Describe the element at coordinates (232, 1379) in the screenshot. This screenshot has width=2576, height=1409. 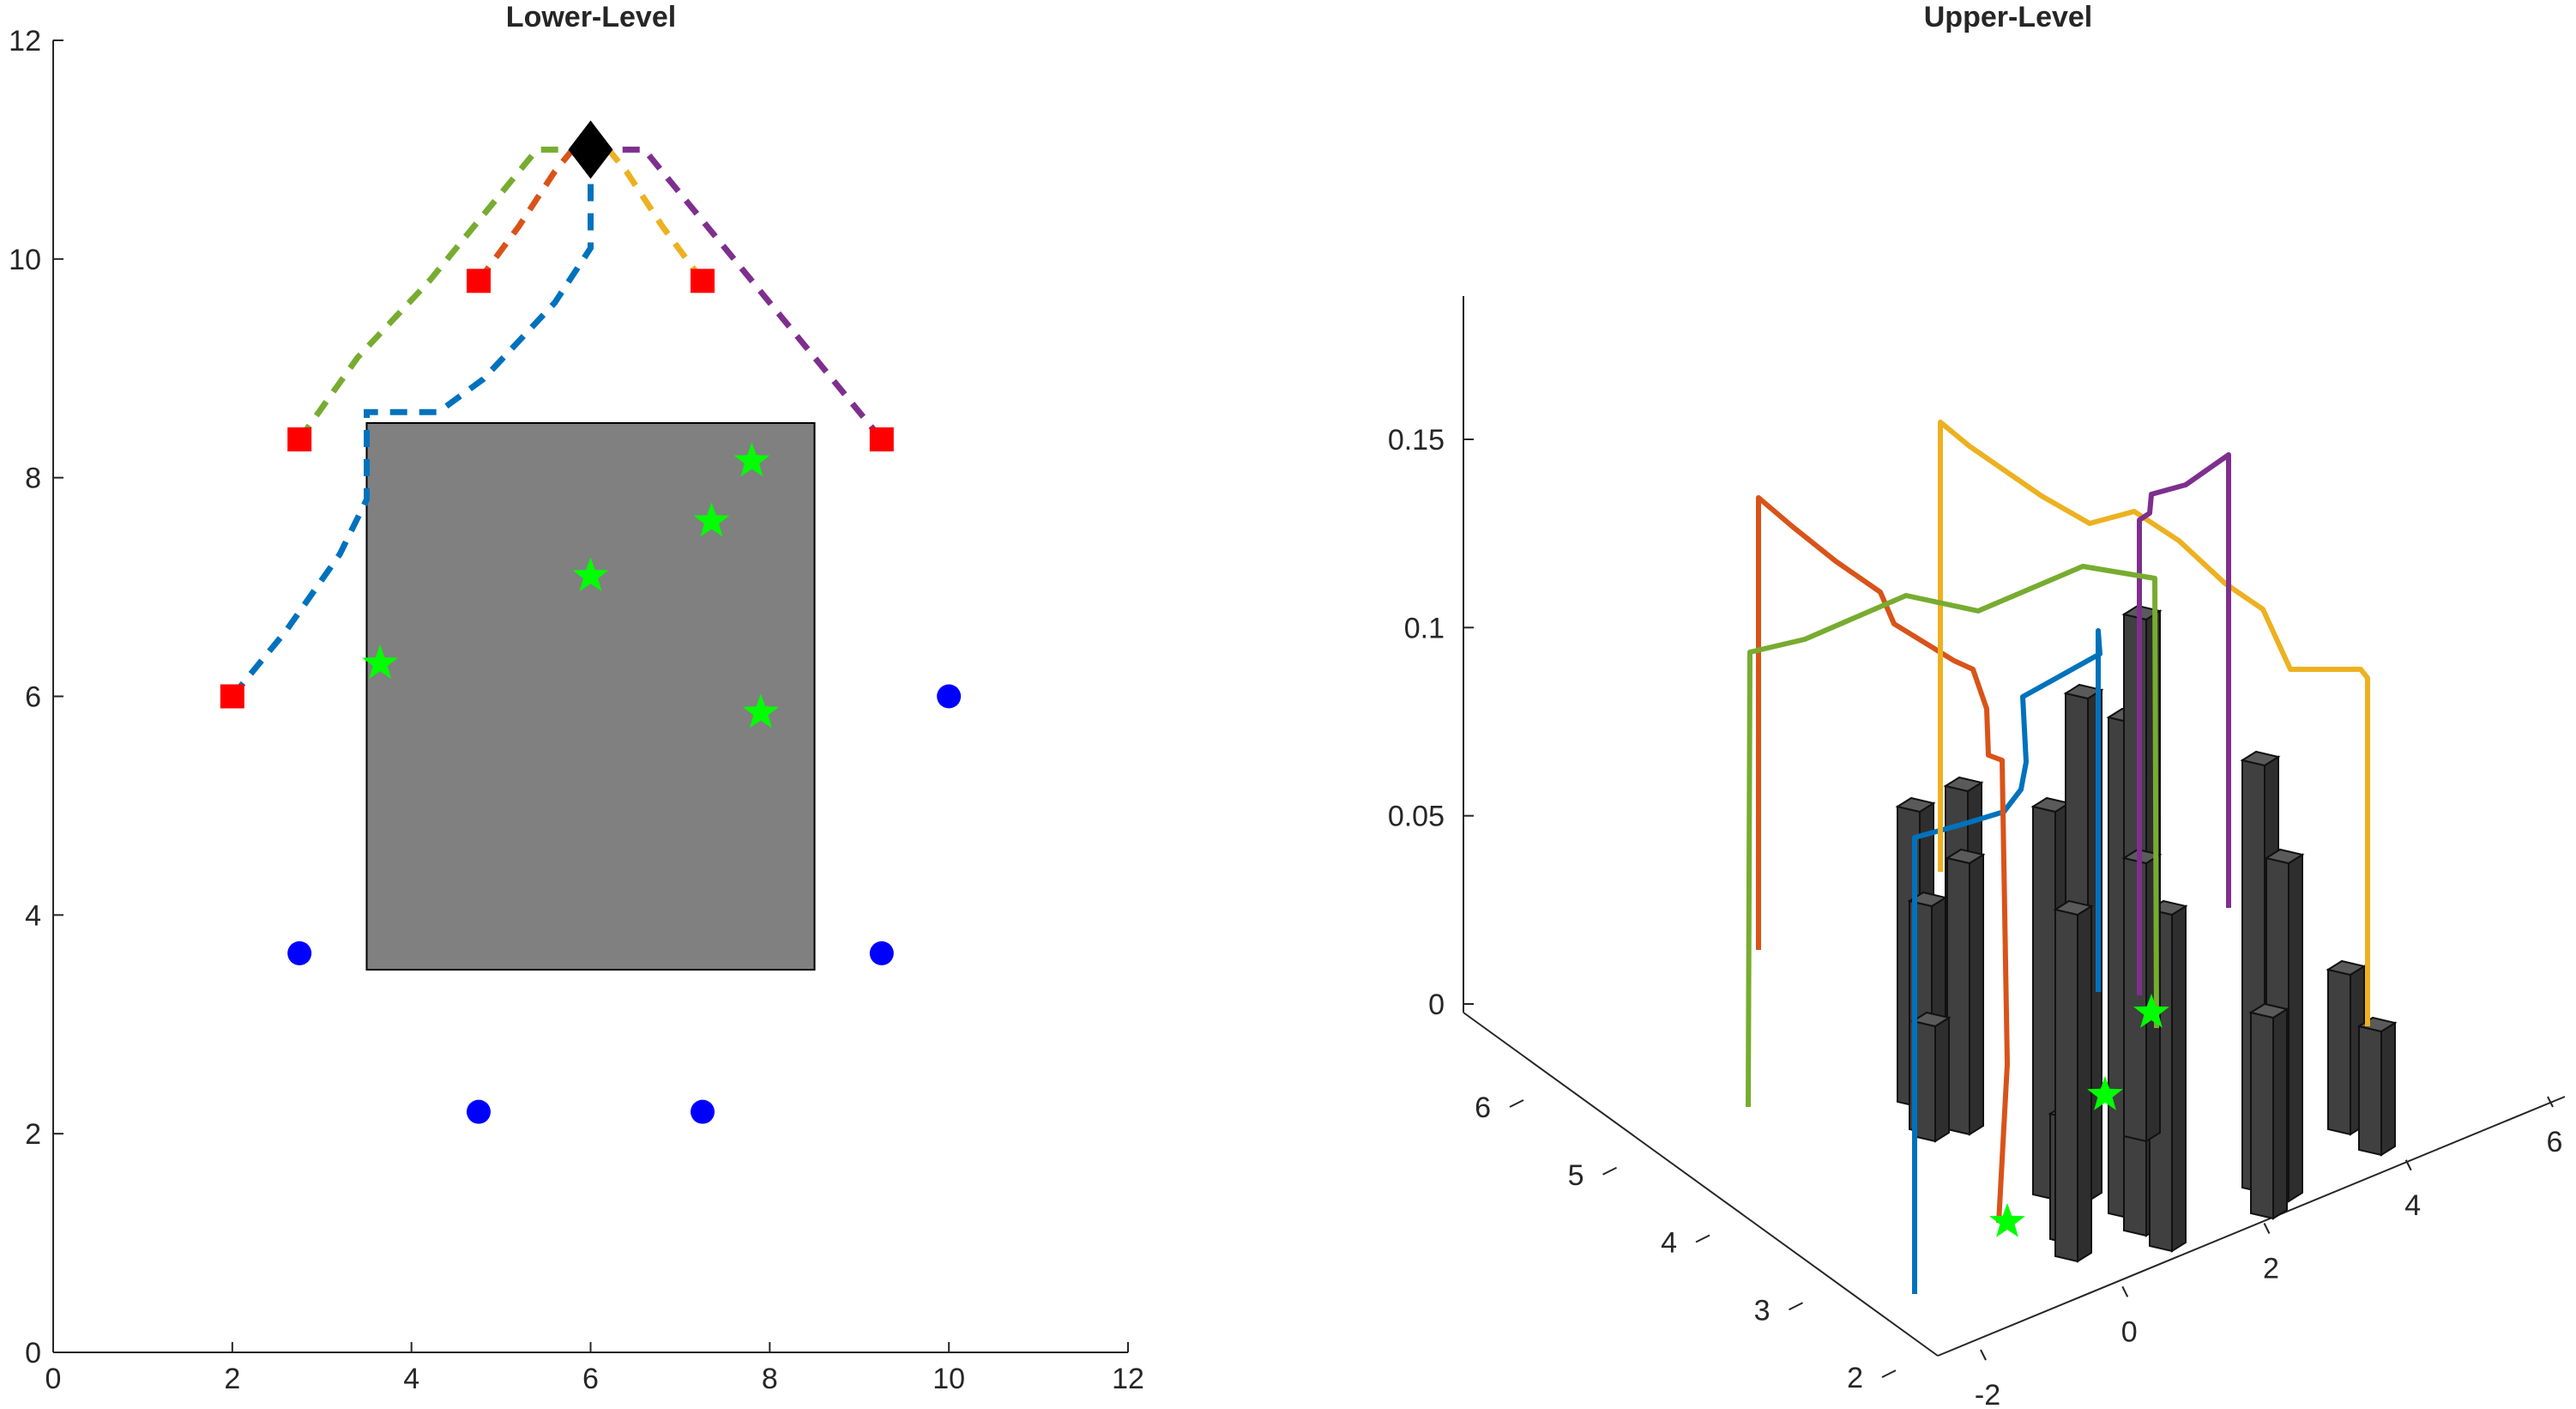
I see `x-tick-label-2: 2` at that location.